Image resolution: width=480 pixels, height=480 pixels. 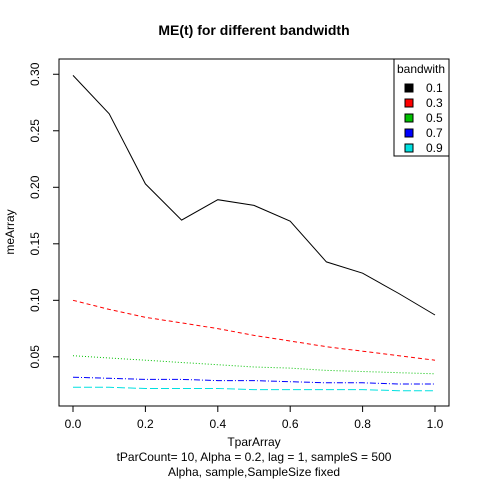 I want to click on y-tick-label: 0.20, so click(x=35, y=187).